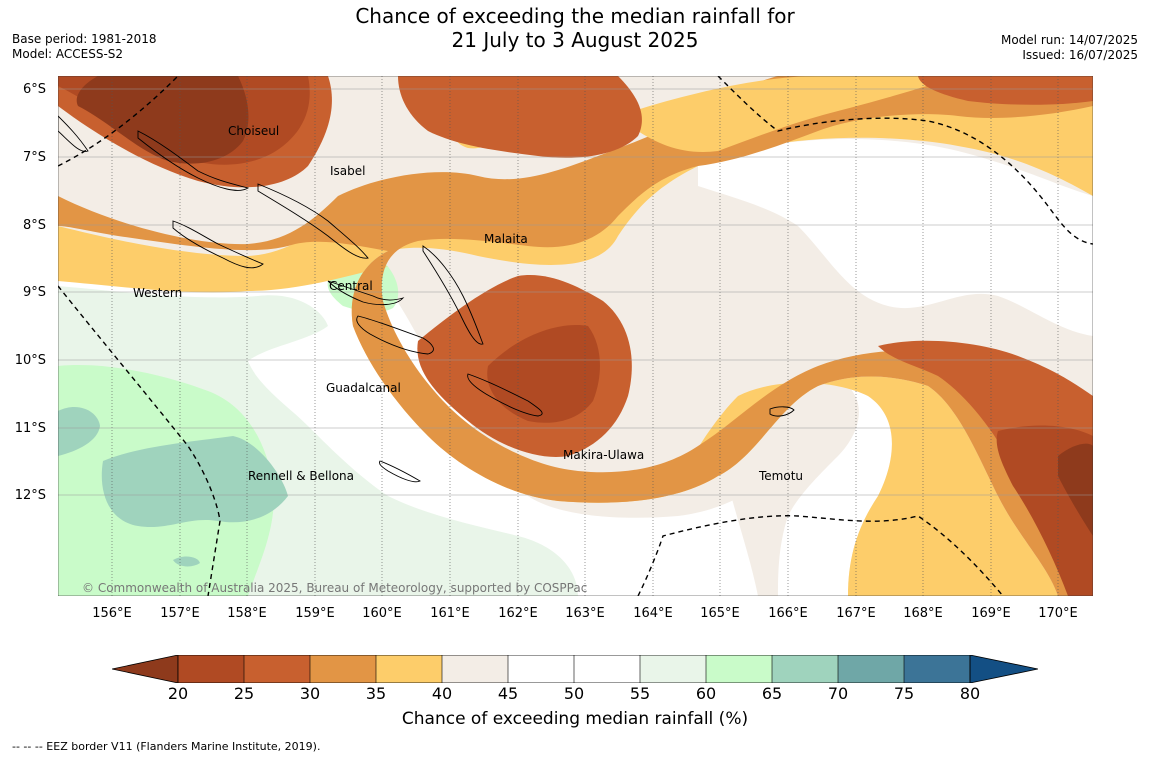  Describe the element at coordinates (68, 54) in the screenshot. I see `model-name-text: Model: ACCESS-S2` at that location.